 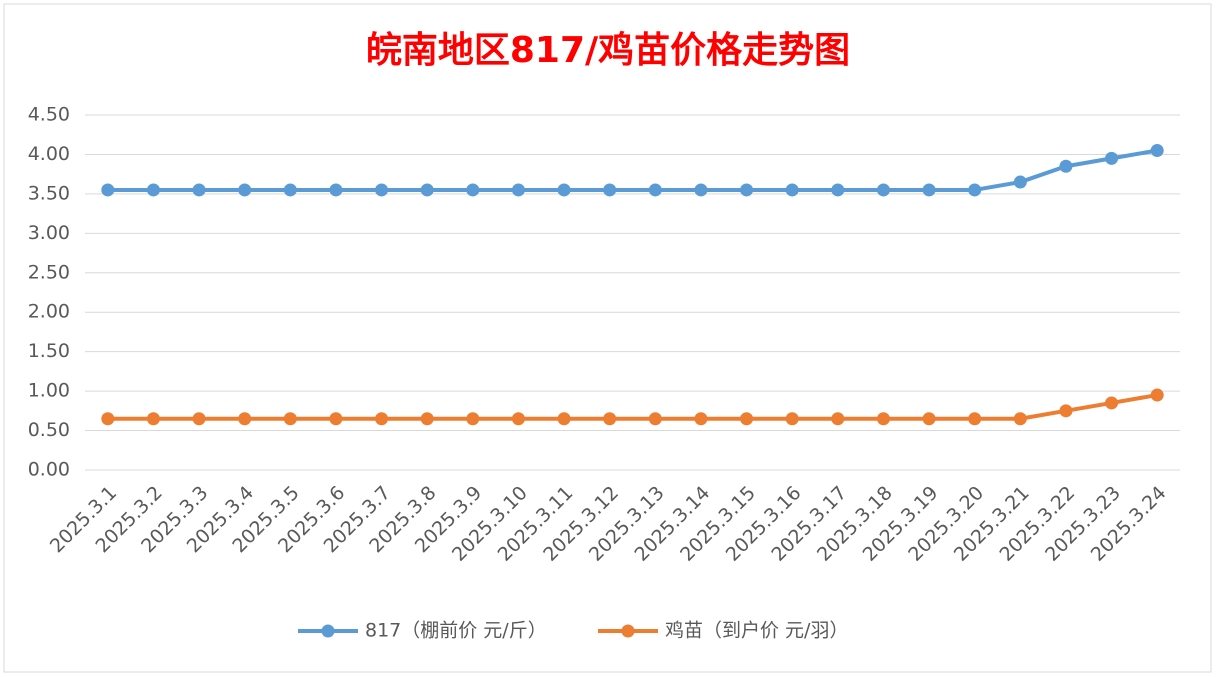 What do you see at coordinates (456, 631) in the screenshot?
I see `legend-label: 817（棚前价 元/斤）` at bounding box center [456, 631].